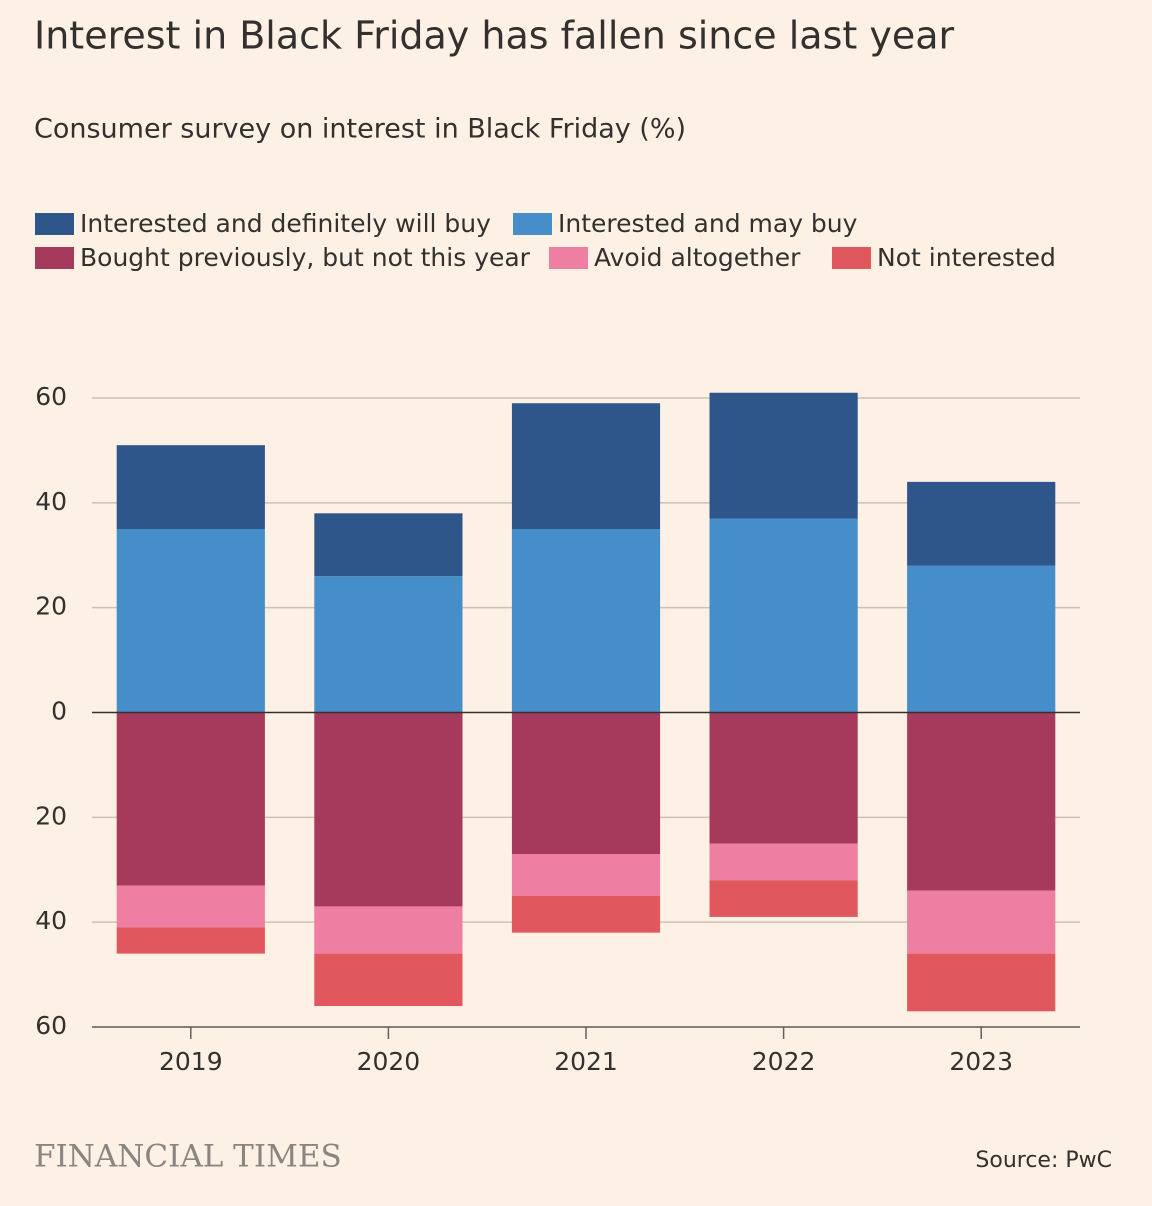 The image size is (1152, 1206). Describe the element at coordinates (966, 257) in the screenshot. I see `legend-label: Not interested` at that location.